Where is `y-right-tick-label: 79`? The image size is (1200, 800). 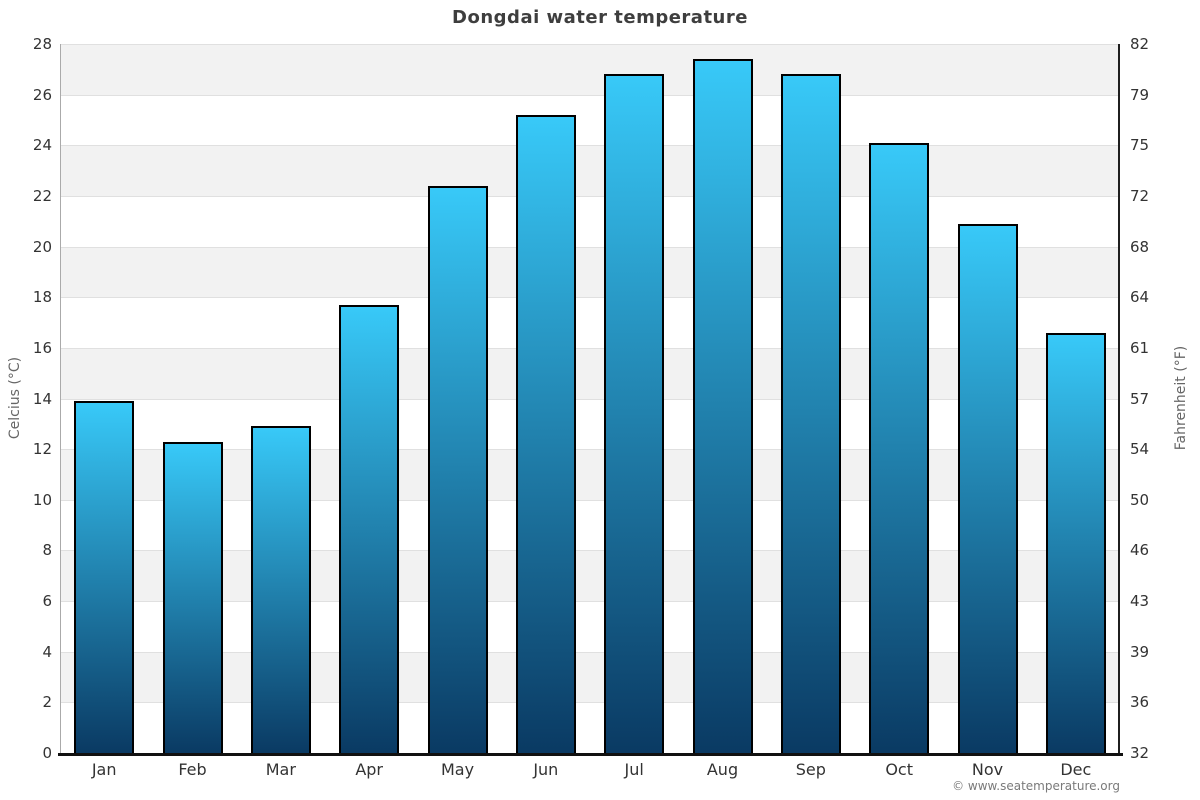
y-right-tick-label: 79 is located at coordinates (1140, 94).